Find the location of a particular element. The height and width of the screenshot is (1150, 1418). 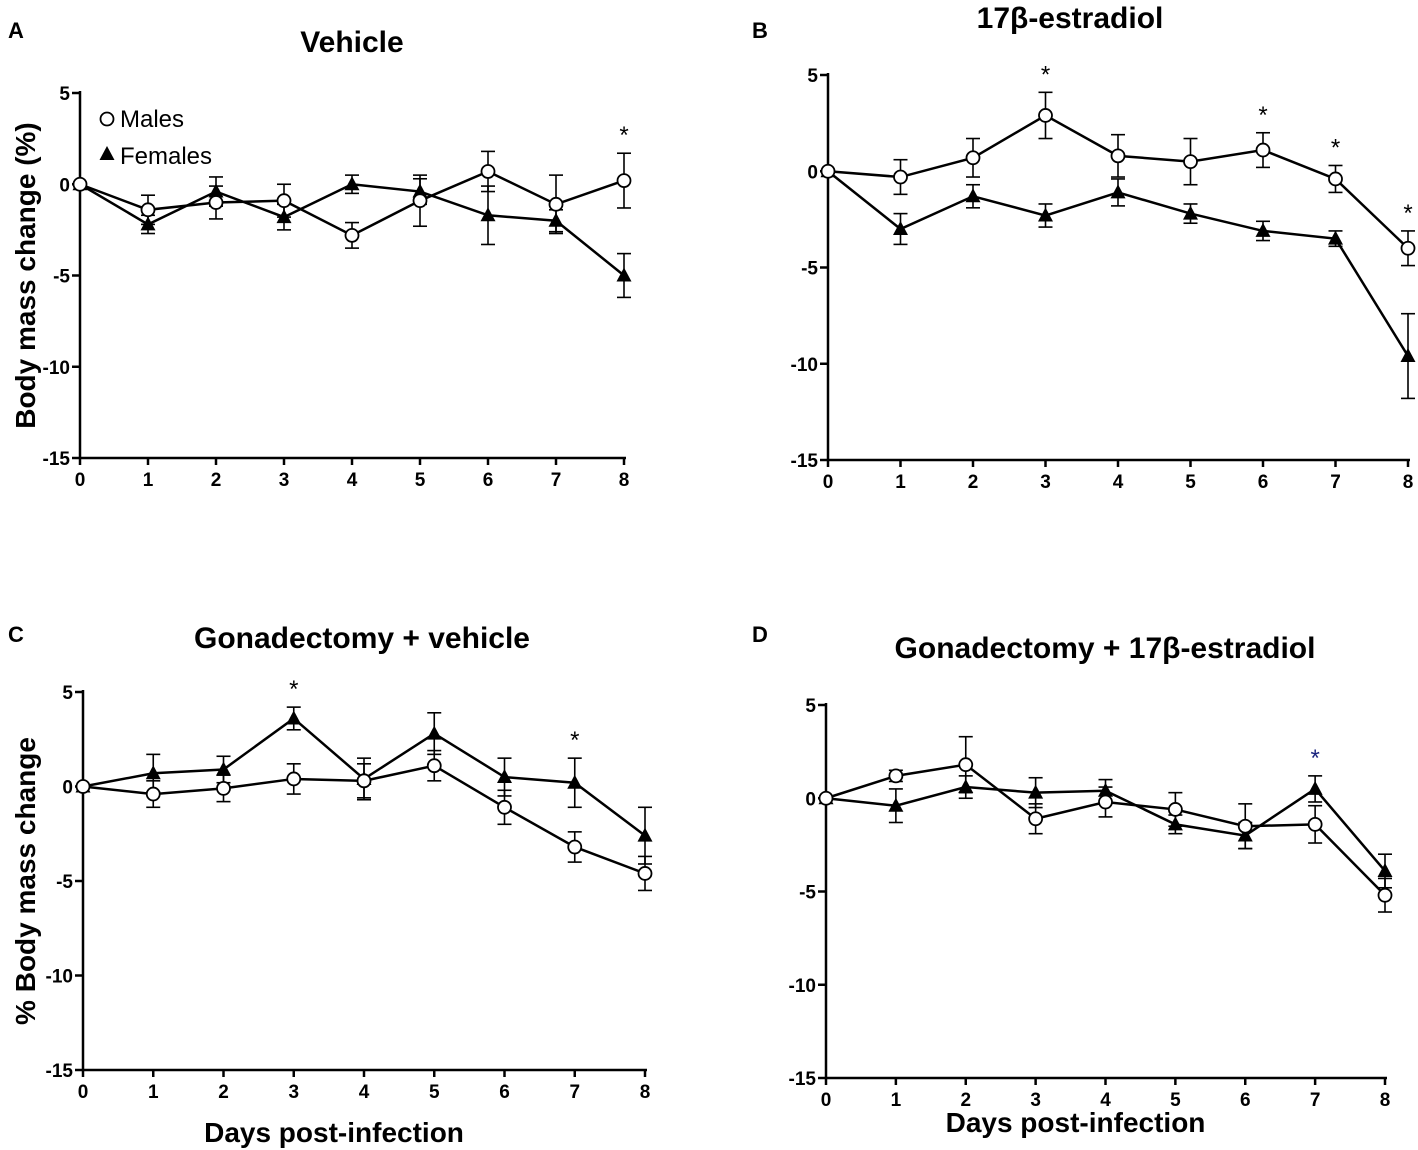

panel-title: Vehicle is located at coordinates (351, 42).